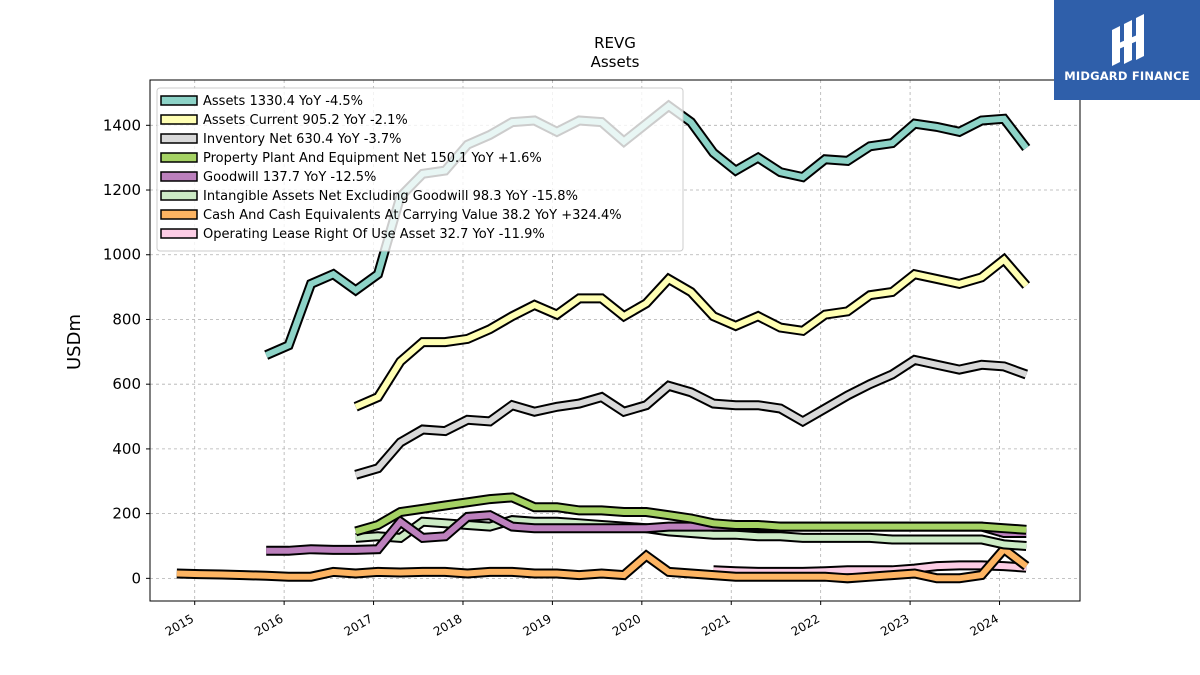 The image size is (1200, 675). What do you see at coordinates (536, 624) in the screenshot?
I see `x-tick-label: 2019` at bounding box center [536, 624].